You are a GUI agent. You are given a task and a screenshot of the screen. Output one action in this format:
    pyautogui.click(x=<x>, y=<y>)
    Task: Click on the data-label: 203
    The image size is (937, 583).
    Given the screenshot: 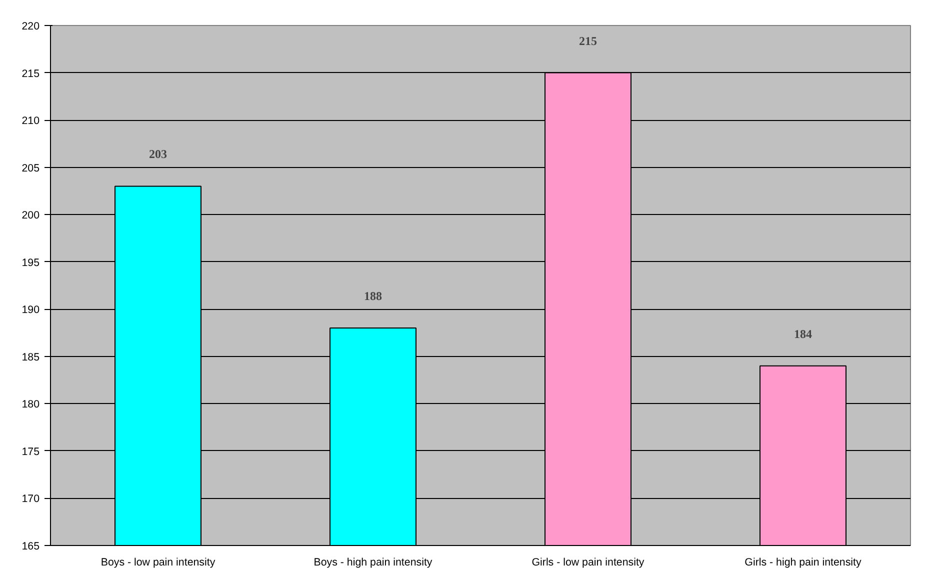 What is the action you would take?
    pyautogui.click(x=158, y=154)
    